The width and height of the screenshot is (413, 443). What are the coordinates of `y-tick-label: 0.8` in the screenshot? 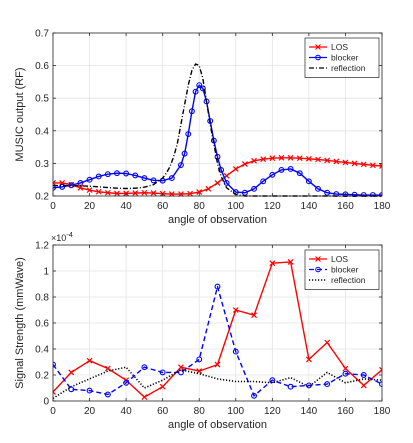 It's located at (42, 298).